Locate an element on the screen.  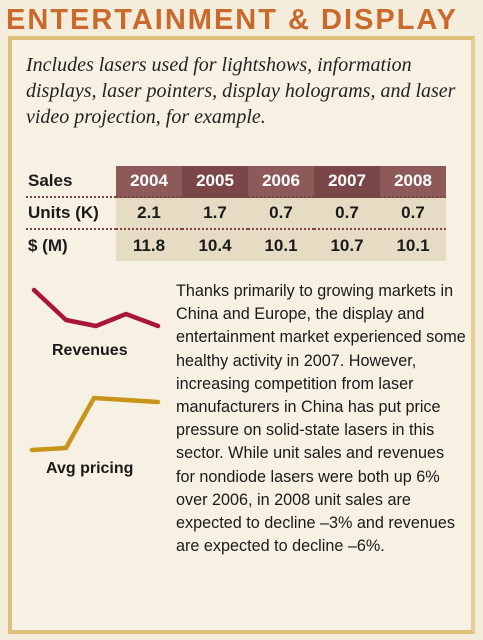
revenues-label: Revenues is located at coordinates (90, 350).